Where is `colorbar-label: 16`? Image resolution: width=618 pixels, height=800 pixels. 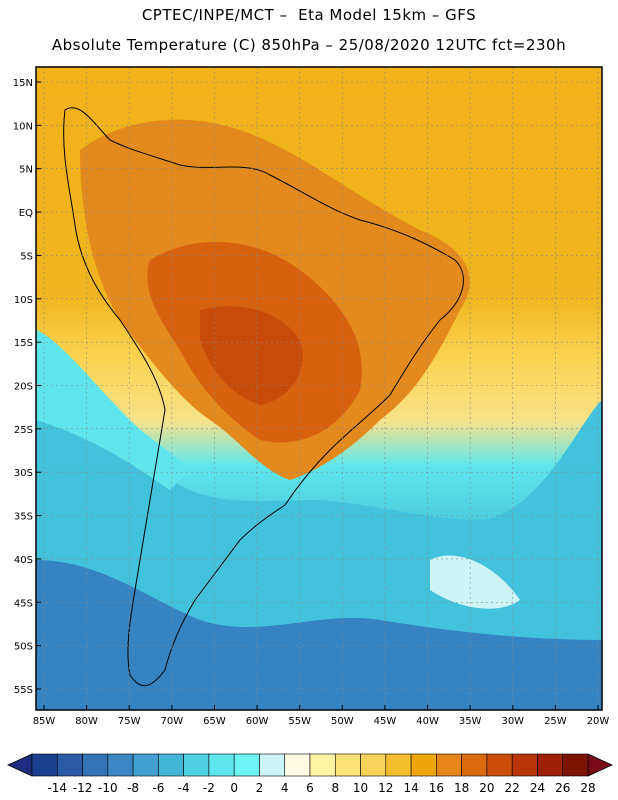 colorbar-label: 16 is located at coordinates (436, 788).